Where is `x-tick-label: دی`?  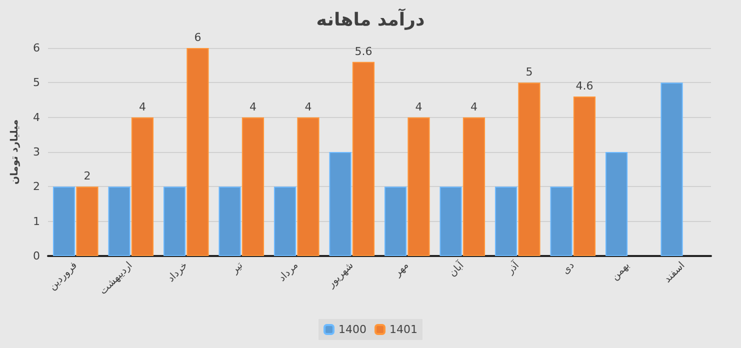
x-tick-label: دی is located at coordinates (568, 268).